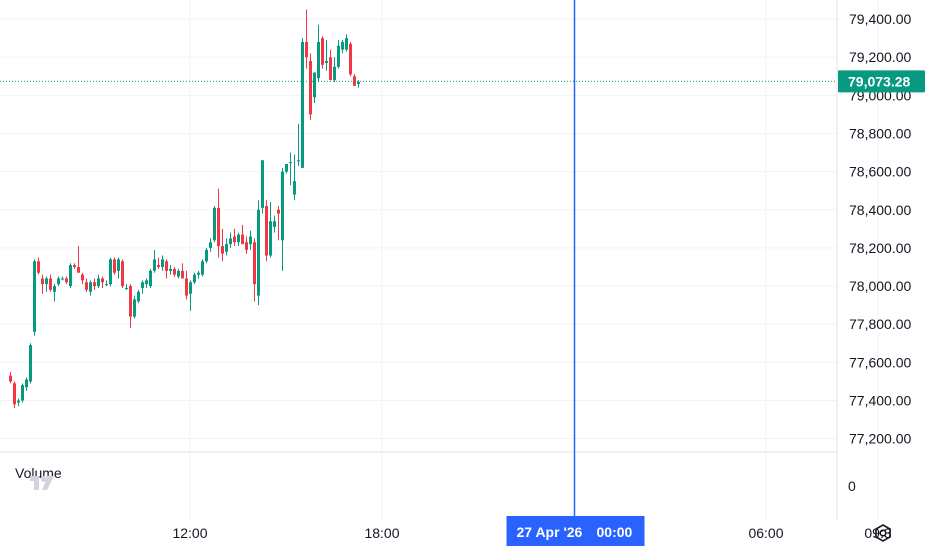  What do you see at coordinates (880, 57) in the screenshot?
I see `price-tick-label: 79,200.00` at bounding box center [880, 57].